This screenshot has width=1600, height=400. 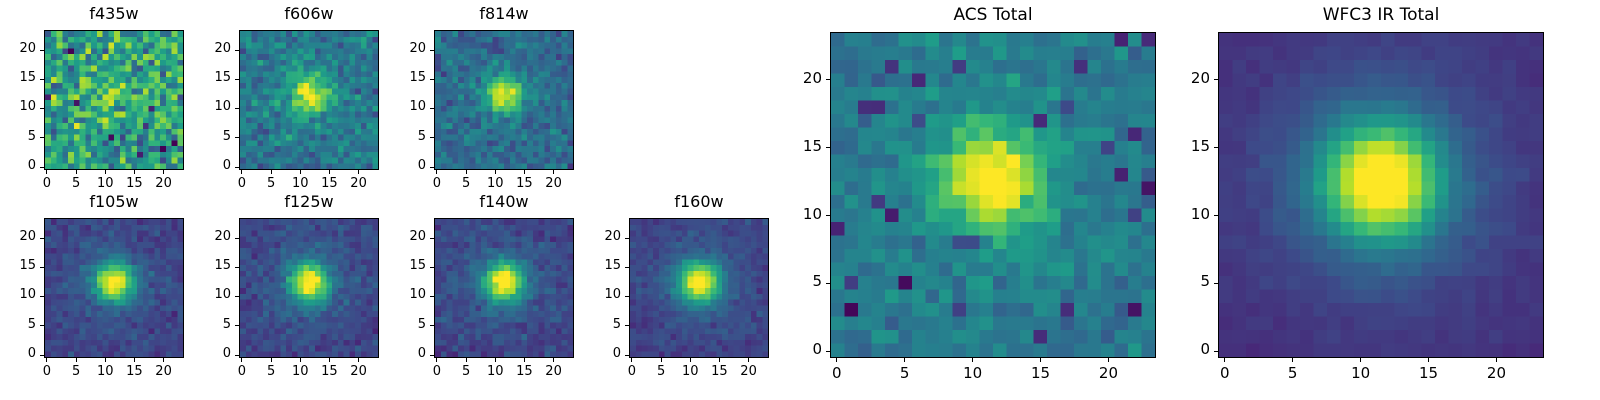 What do you see at coordinates (309, 13) in the screenshot?
I see `panel-title: f606w` at bounding box center [309, 13].